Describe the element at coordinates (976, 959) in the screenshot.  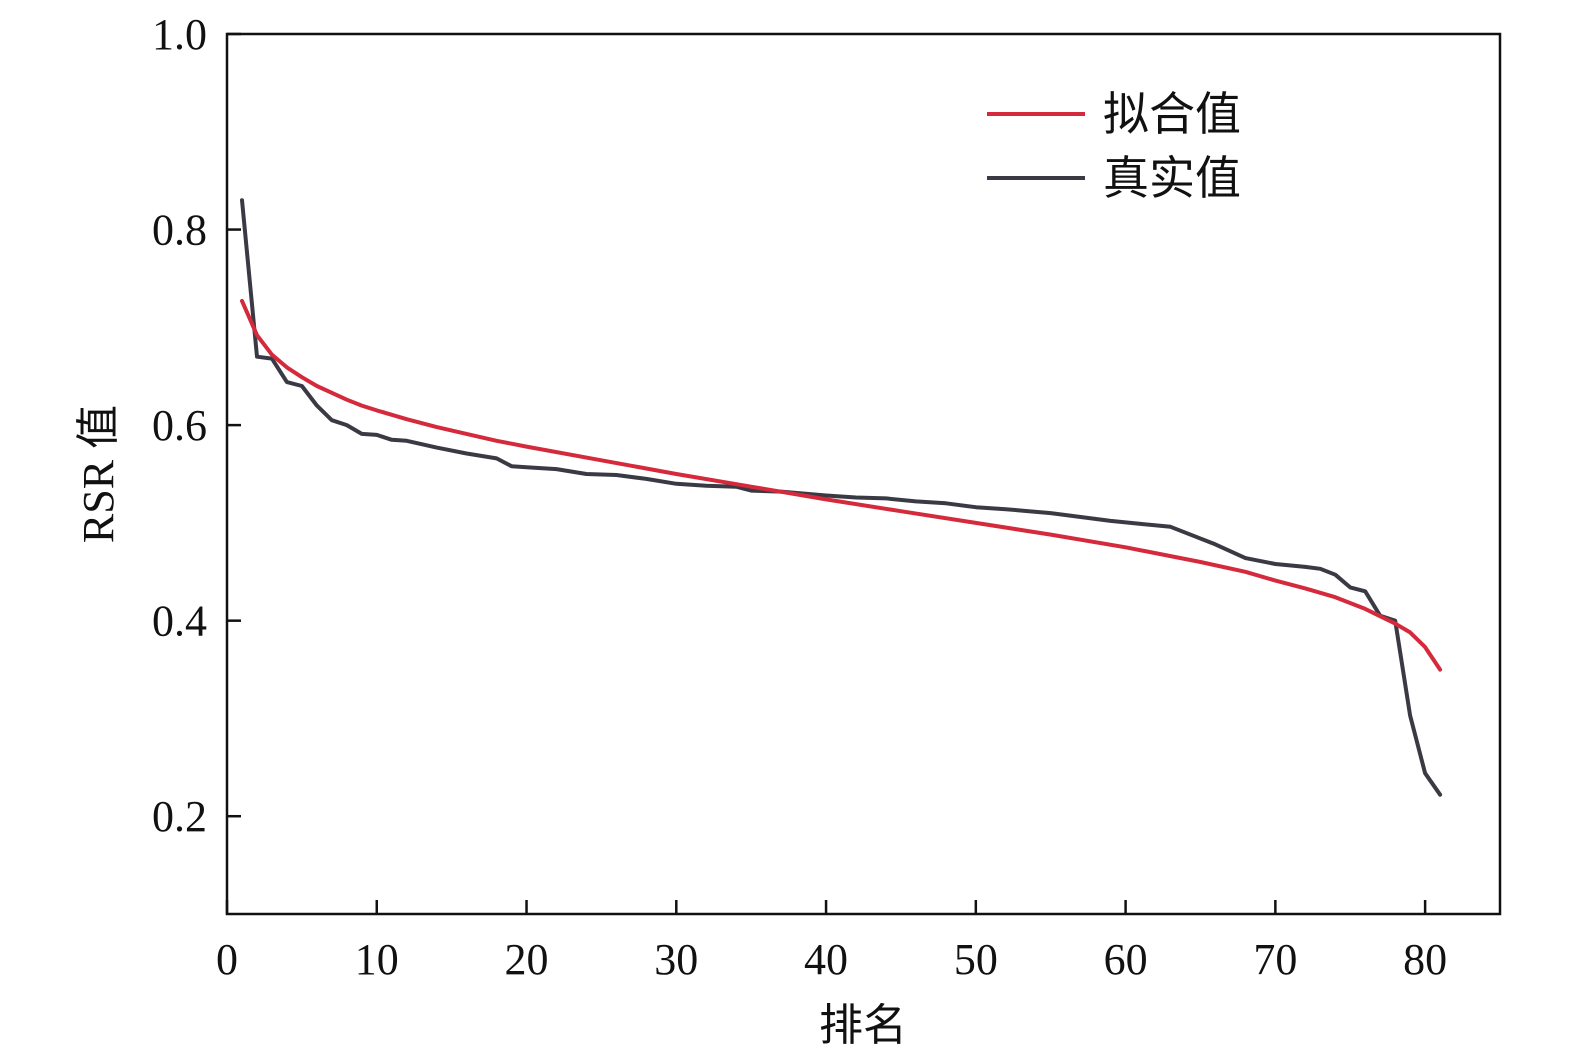
I see `x-tick-label: 50` at that location.